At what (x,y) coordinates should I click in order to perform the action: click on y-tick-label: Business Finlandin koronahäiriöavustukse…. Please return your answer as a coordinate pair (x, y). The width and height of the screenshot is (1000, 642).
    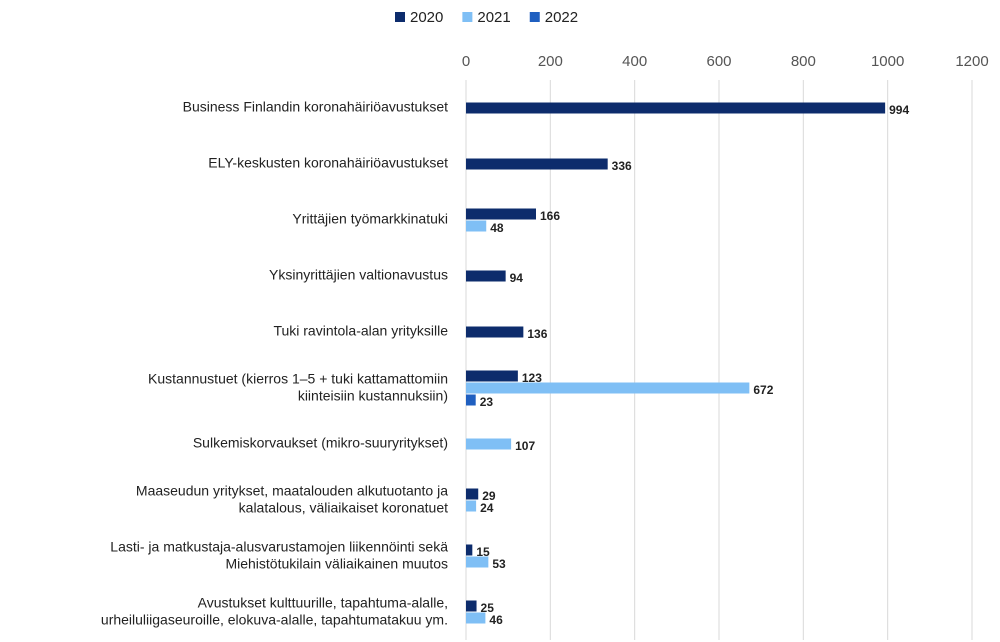
    Looking at the image, I should click on (315, 107).